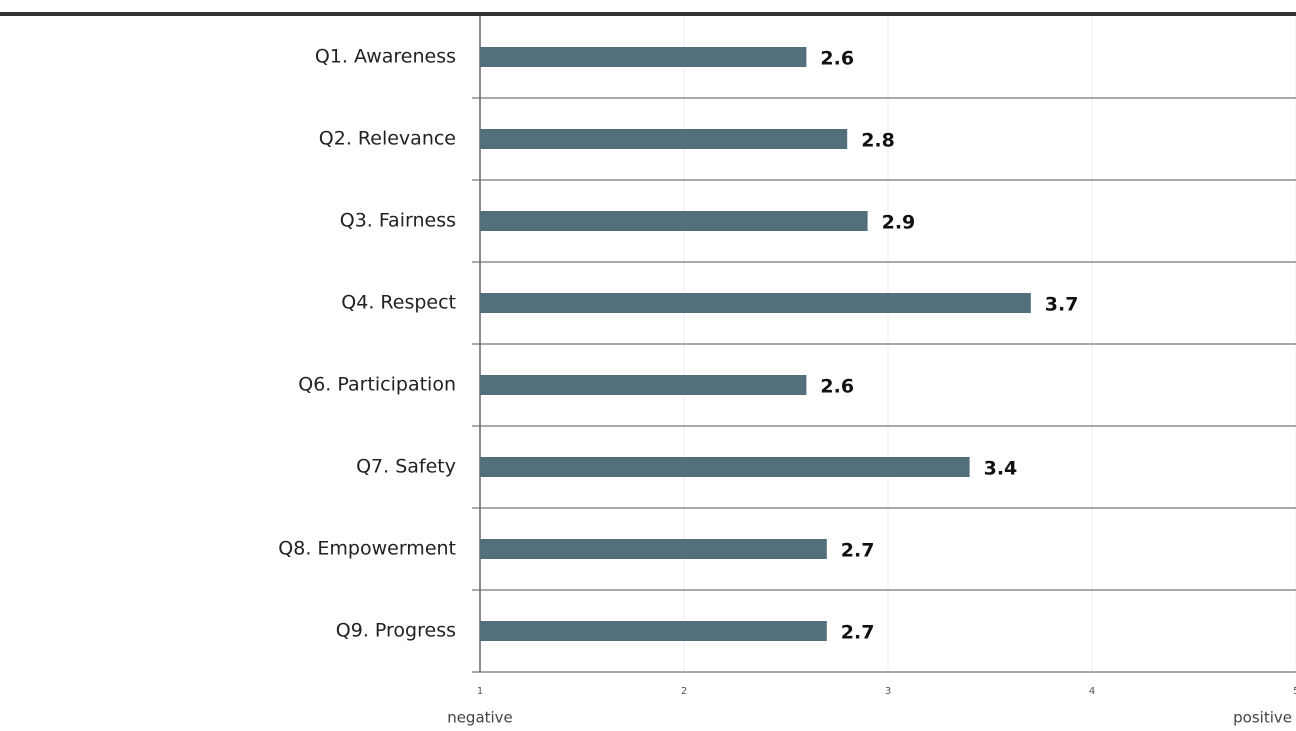 This screenshot has width=1296, height=731. What do you see at coordinates (878, 141) in the screenshot?
I see `value-label: 2.8` at bounding box center [878, 141].